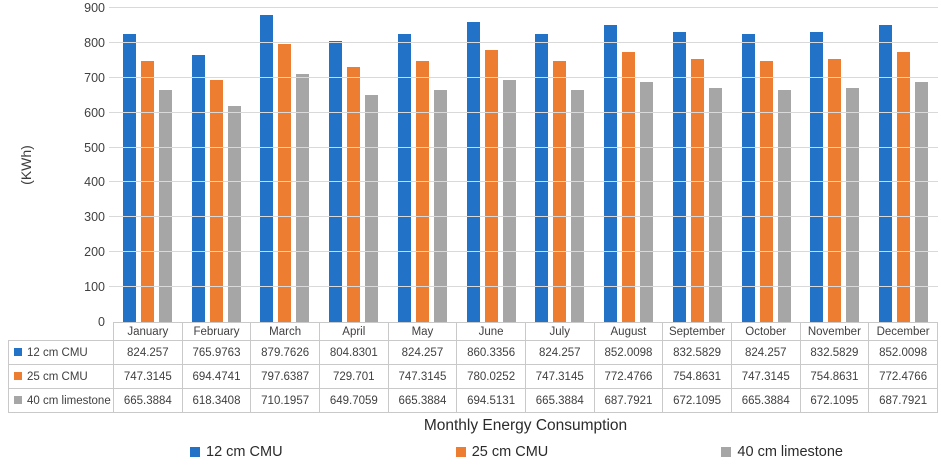 This screenshot has height=475, width=941. I want to click on bar-40-cm-limestone-may, so click(440, 206).